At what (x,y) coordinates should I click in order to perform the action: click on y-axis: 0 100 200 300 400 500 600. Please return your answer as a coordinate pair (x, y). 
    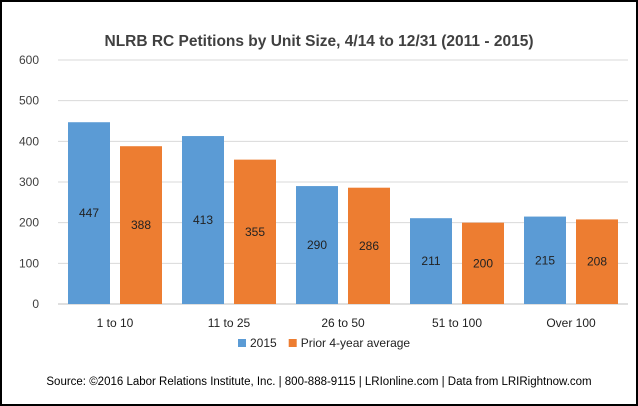
    Looking at the image, I should click on (29, 182).